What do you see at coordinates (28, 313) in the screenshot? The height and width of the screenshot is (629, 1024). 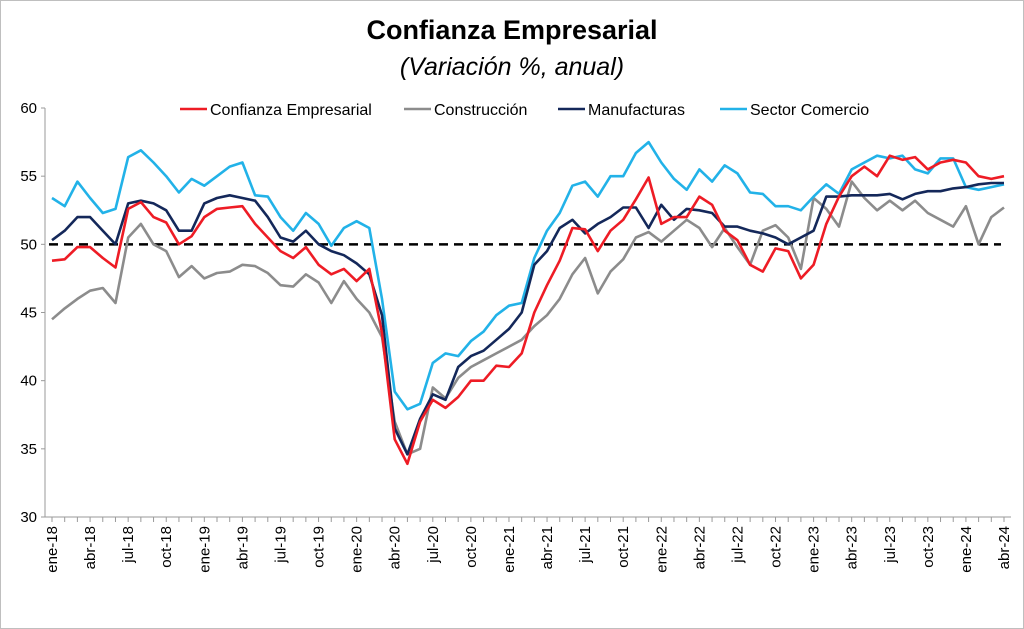 I see `y-tick-label: 45` at bounding box center [28, 313].